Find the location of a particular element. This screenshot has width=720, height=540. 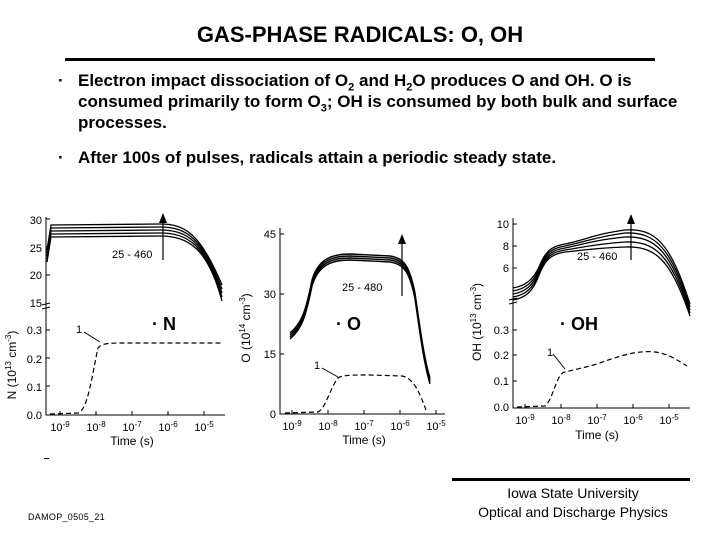

n-x-tick: 10⁻⁹ is located at coordinates (60, 427).